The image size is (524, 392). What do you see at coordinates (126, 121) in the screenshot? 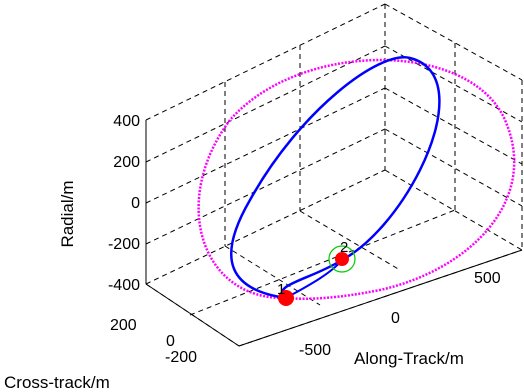
I see `z-tick-400: 400` at bounding box center [126, 121].